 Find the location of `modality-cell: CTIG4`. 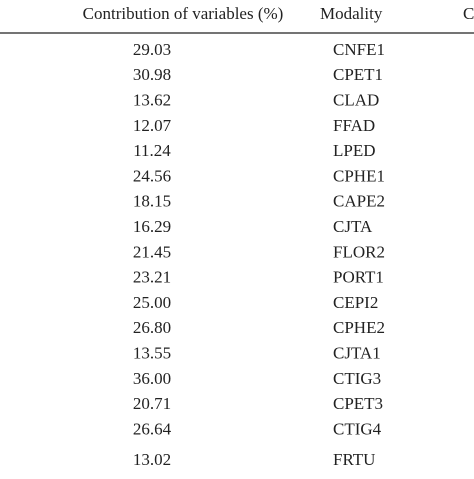

modality-cell: CTIG4 is located at coordinates (357, 428).